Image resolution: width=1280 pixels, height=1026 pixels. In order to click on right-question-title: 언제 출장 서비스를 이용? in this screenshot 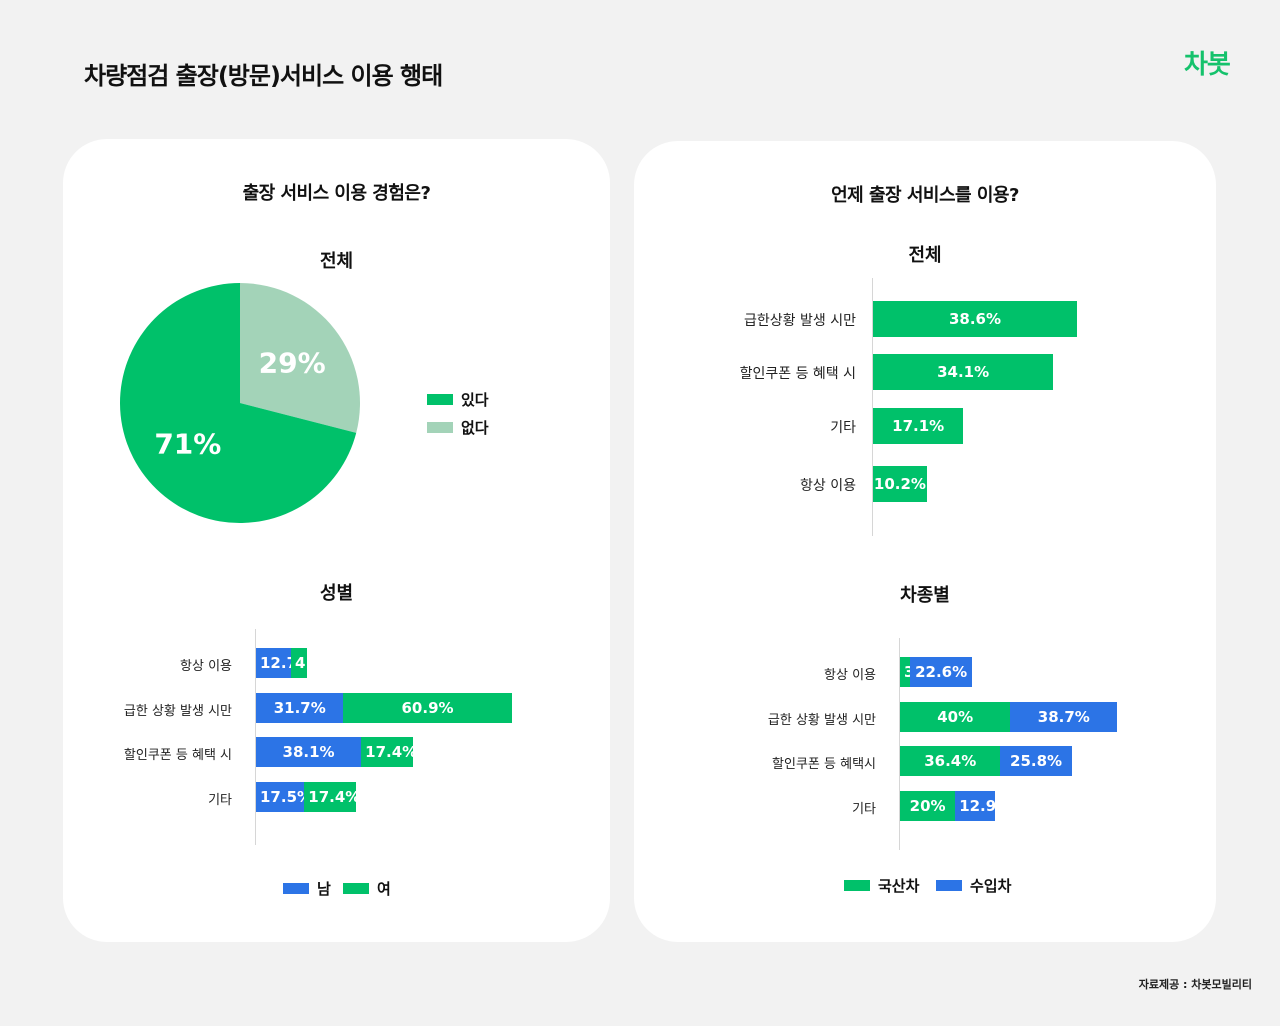, I will do `click(925, 195)`.